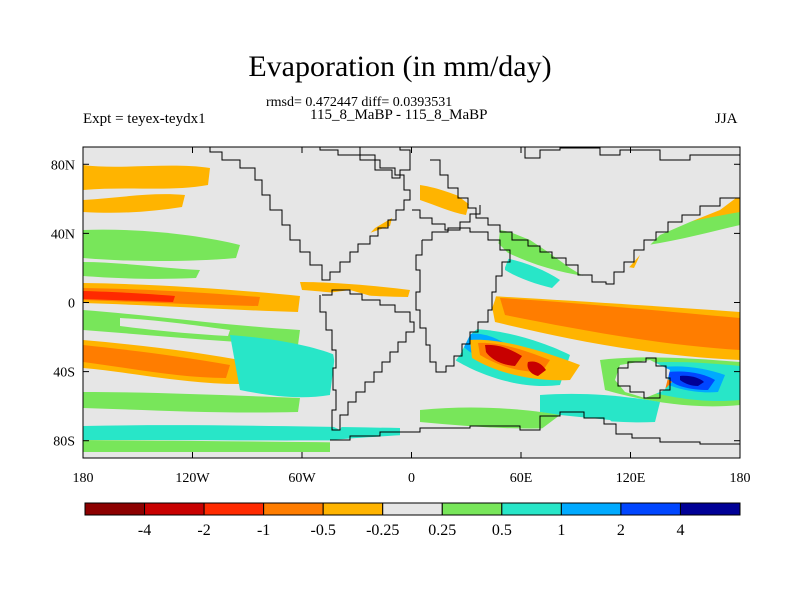 This screenshot has width=800, height=600. I want to click on colorbar-label: 4, so click(680, 530).